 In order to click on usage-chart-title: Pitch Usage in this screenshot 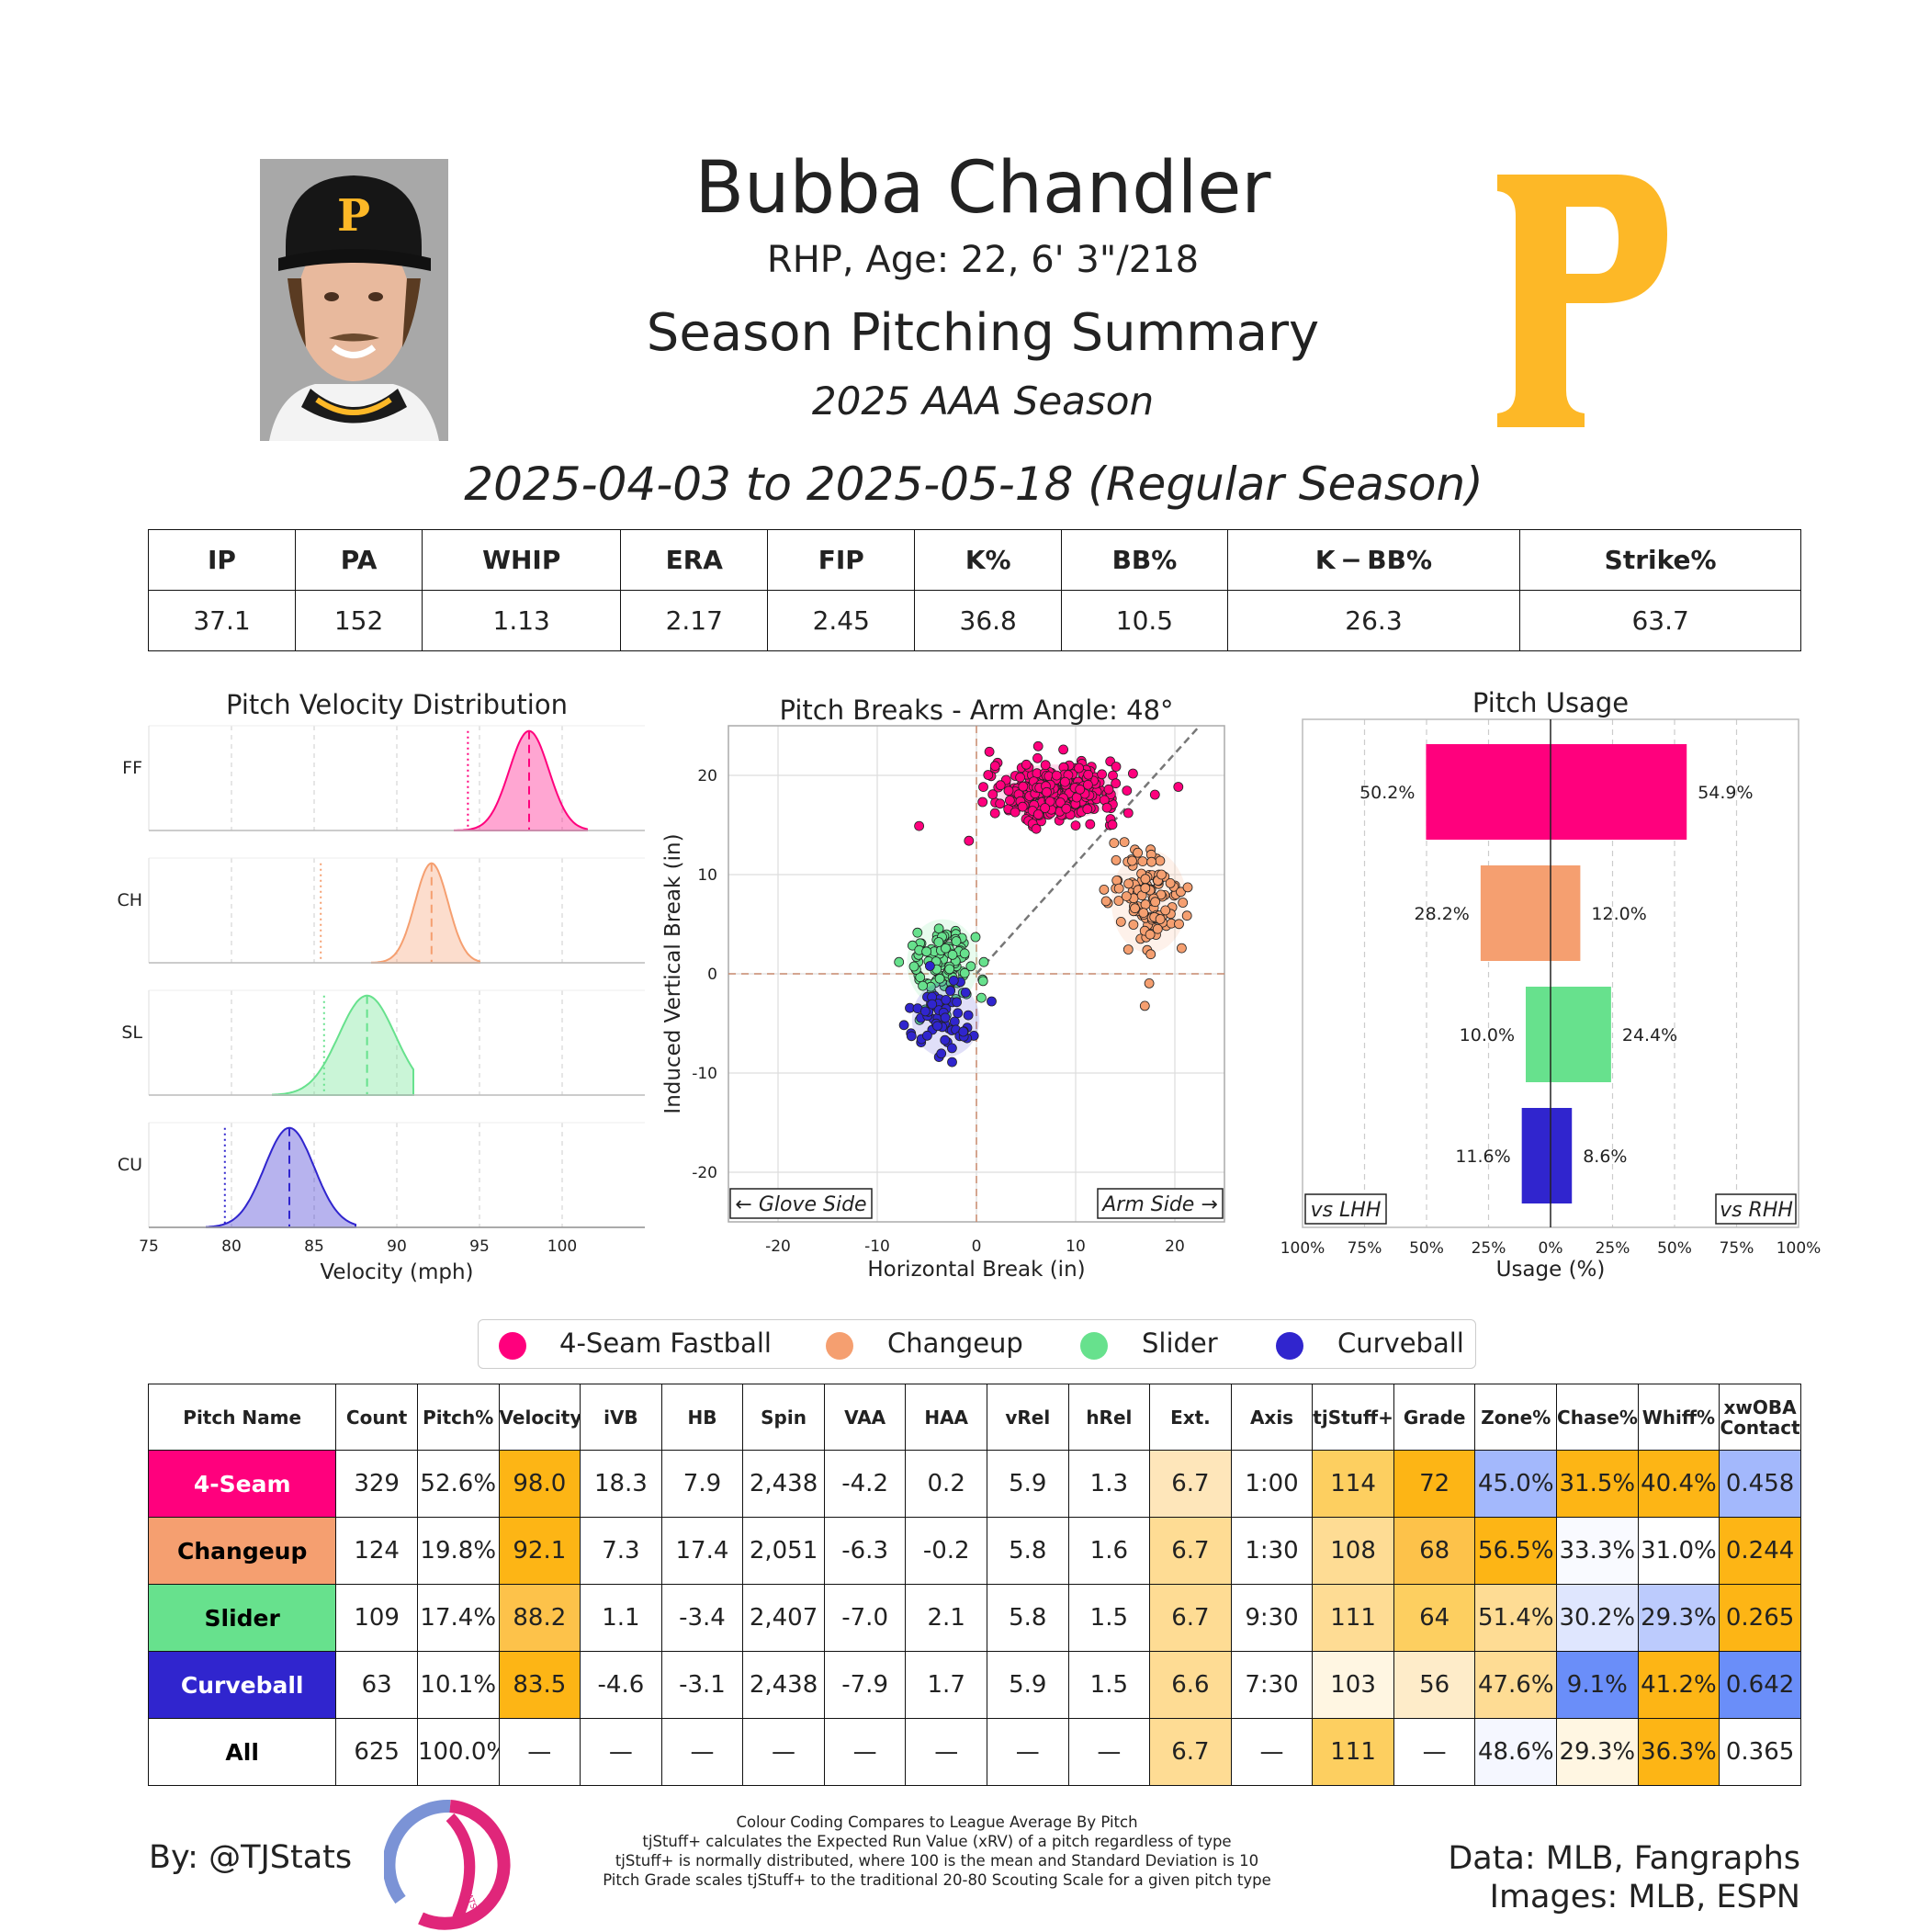, I will do `click(1550, 702)`.